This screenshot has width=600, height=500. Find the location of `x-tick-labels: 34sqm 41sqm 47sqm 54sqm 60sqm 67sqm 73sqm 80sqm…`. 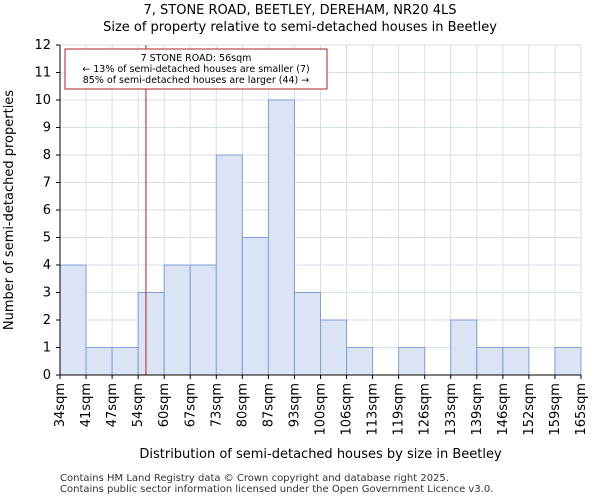

x-tick-labels: 34sqm 41sqm 47sqm 54sqm 60sqm 67sqm 73sqm 80sqm… is located at coordinates (321, 405).